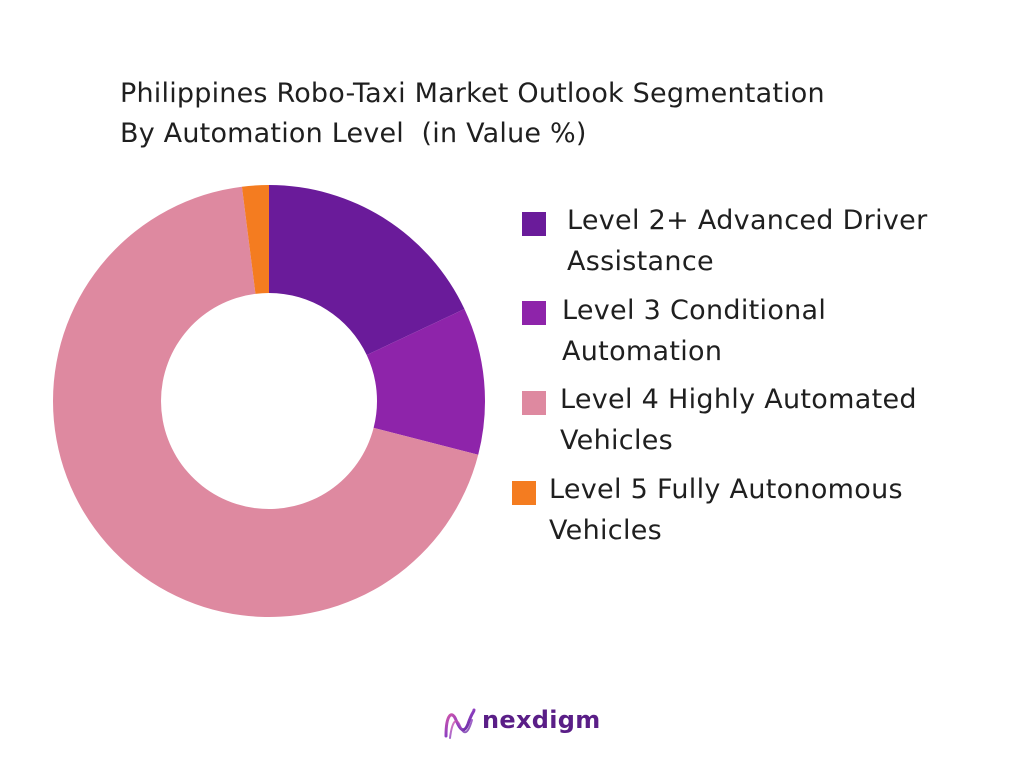 The width and height of the screenshot is (1024, 768). What do you see at coordinates (726, 489) in the screenshot?
I see `legend-label-4-line-1: Level 5 Fully Autonomous` at bounding box center [726, 489].